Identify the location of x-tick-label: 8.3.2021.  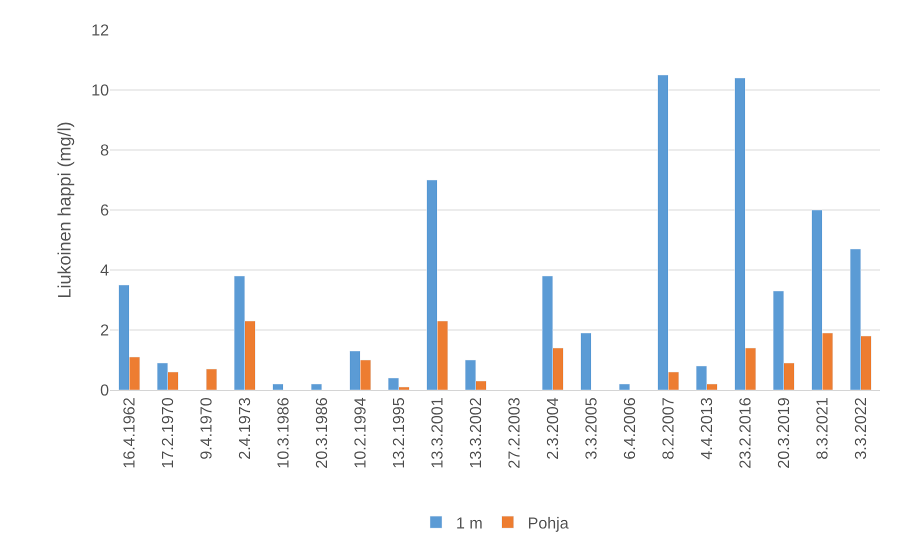
(823, 428).